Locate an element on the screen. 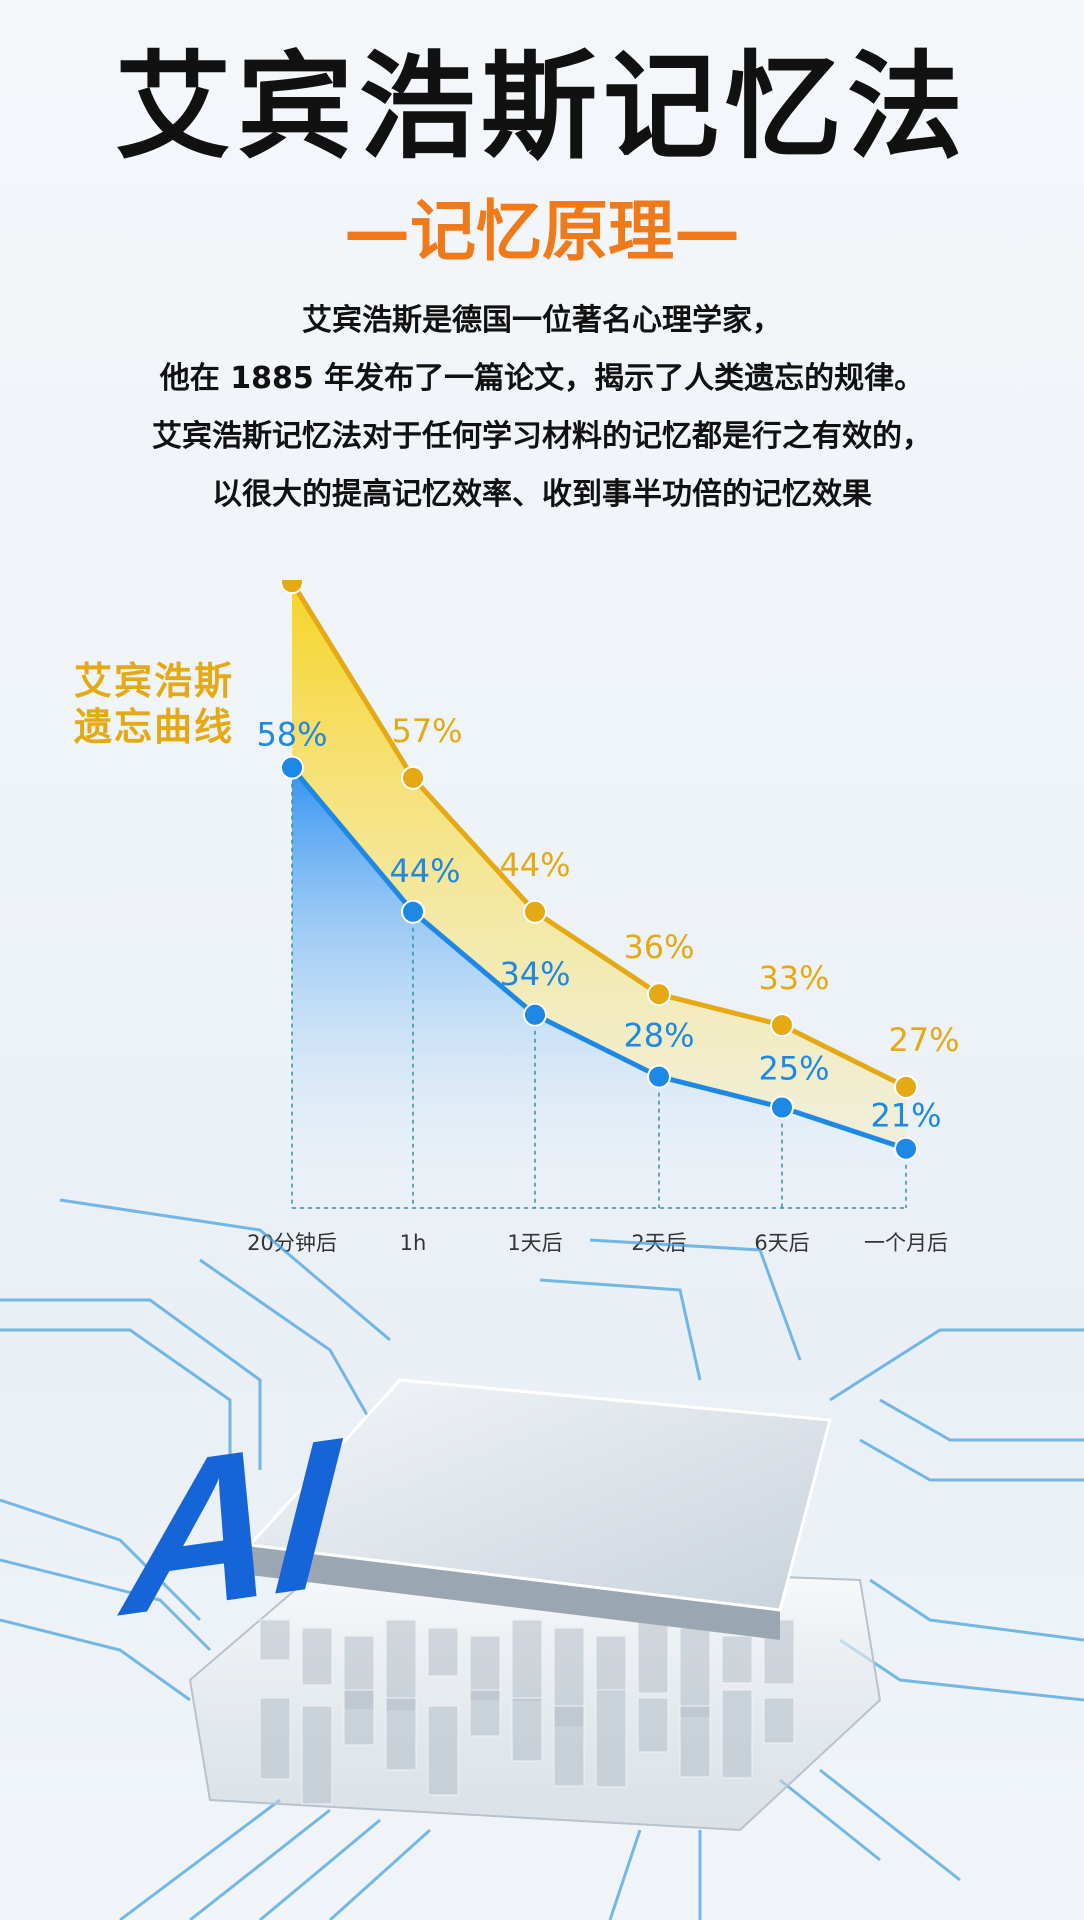 The image size is (1084, 1920). data-label: 33% is located at coordinates (793, 978).